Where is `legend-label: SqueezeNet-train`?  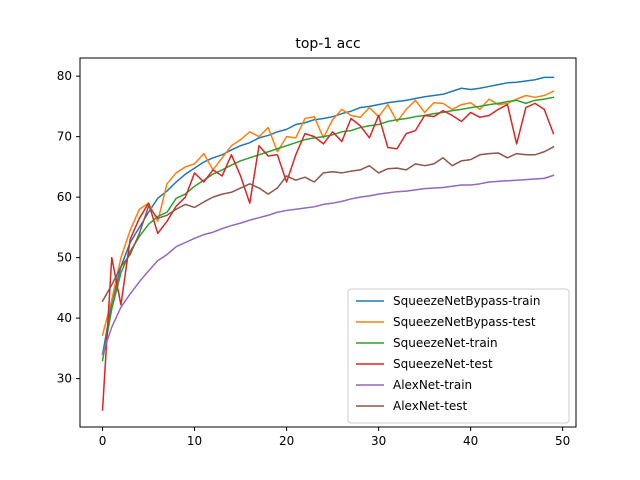
legend-label: SqueezeNet-train is located at coordinates (445, 343).